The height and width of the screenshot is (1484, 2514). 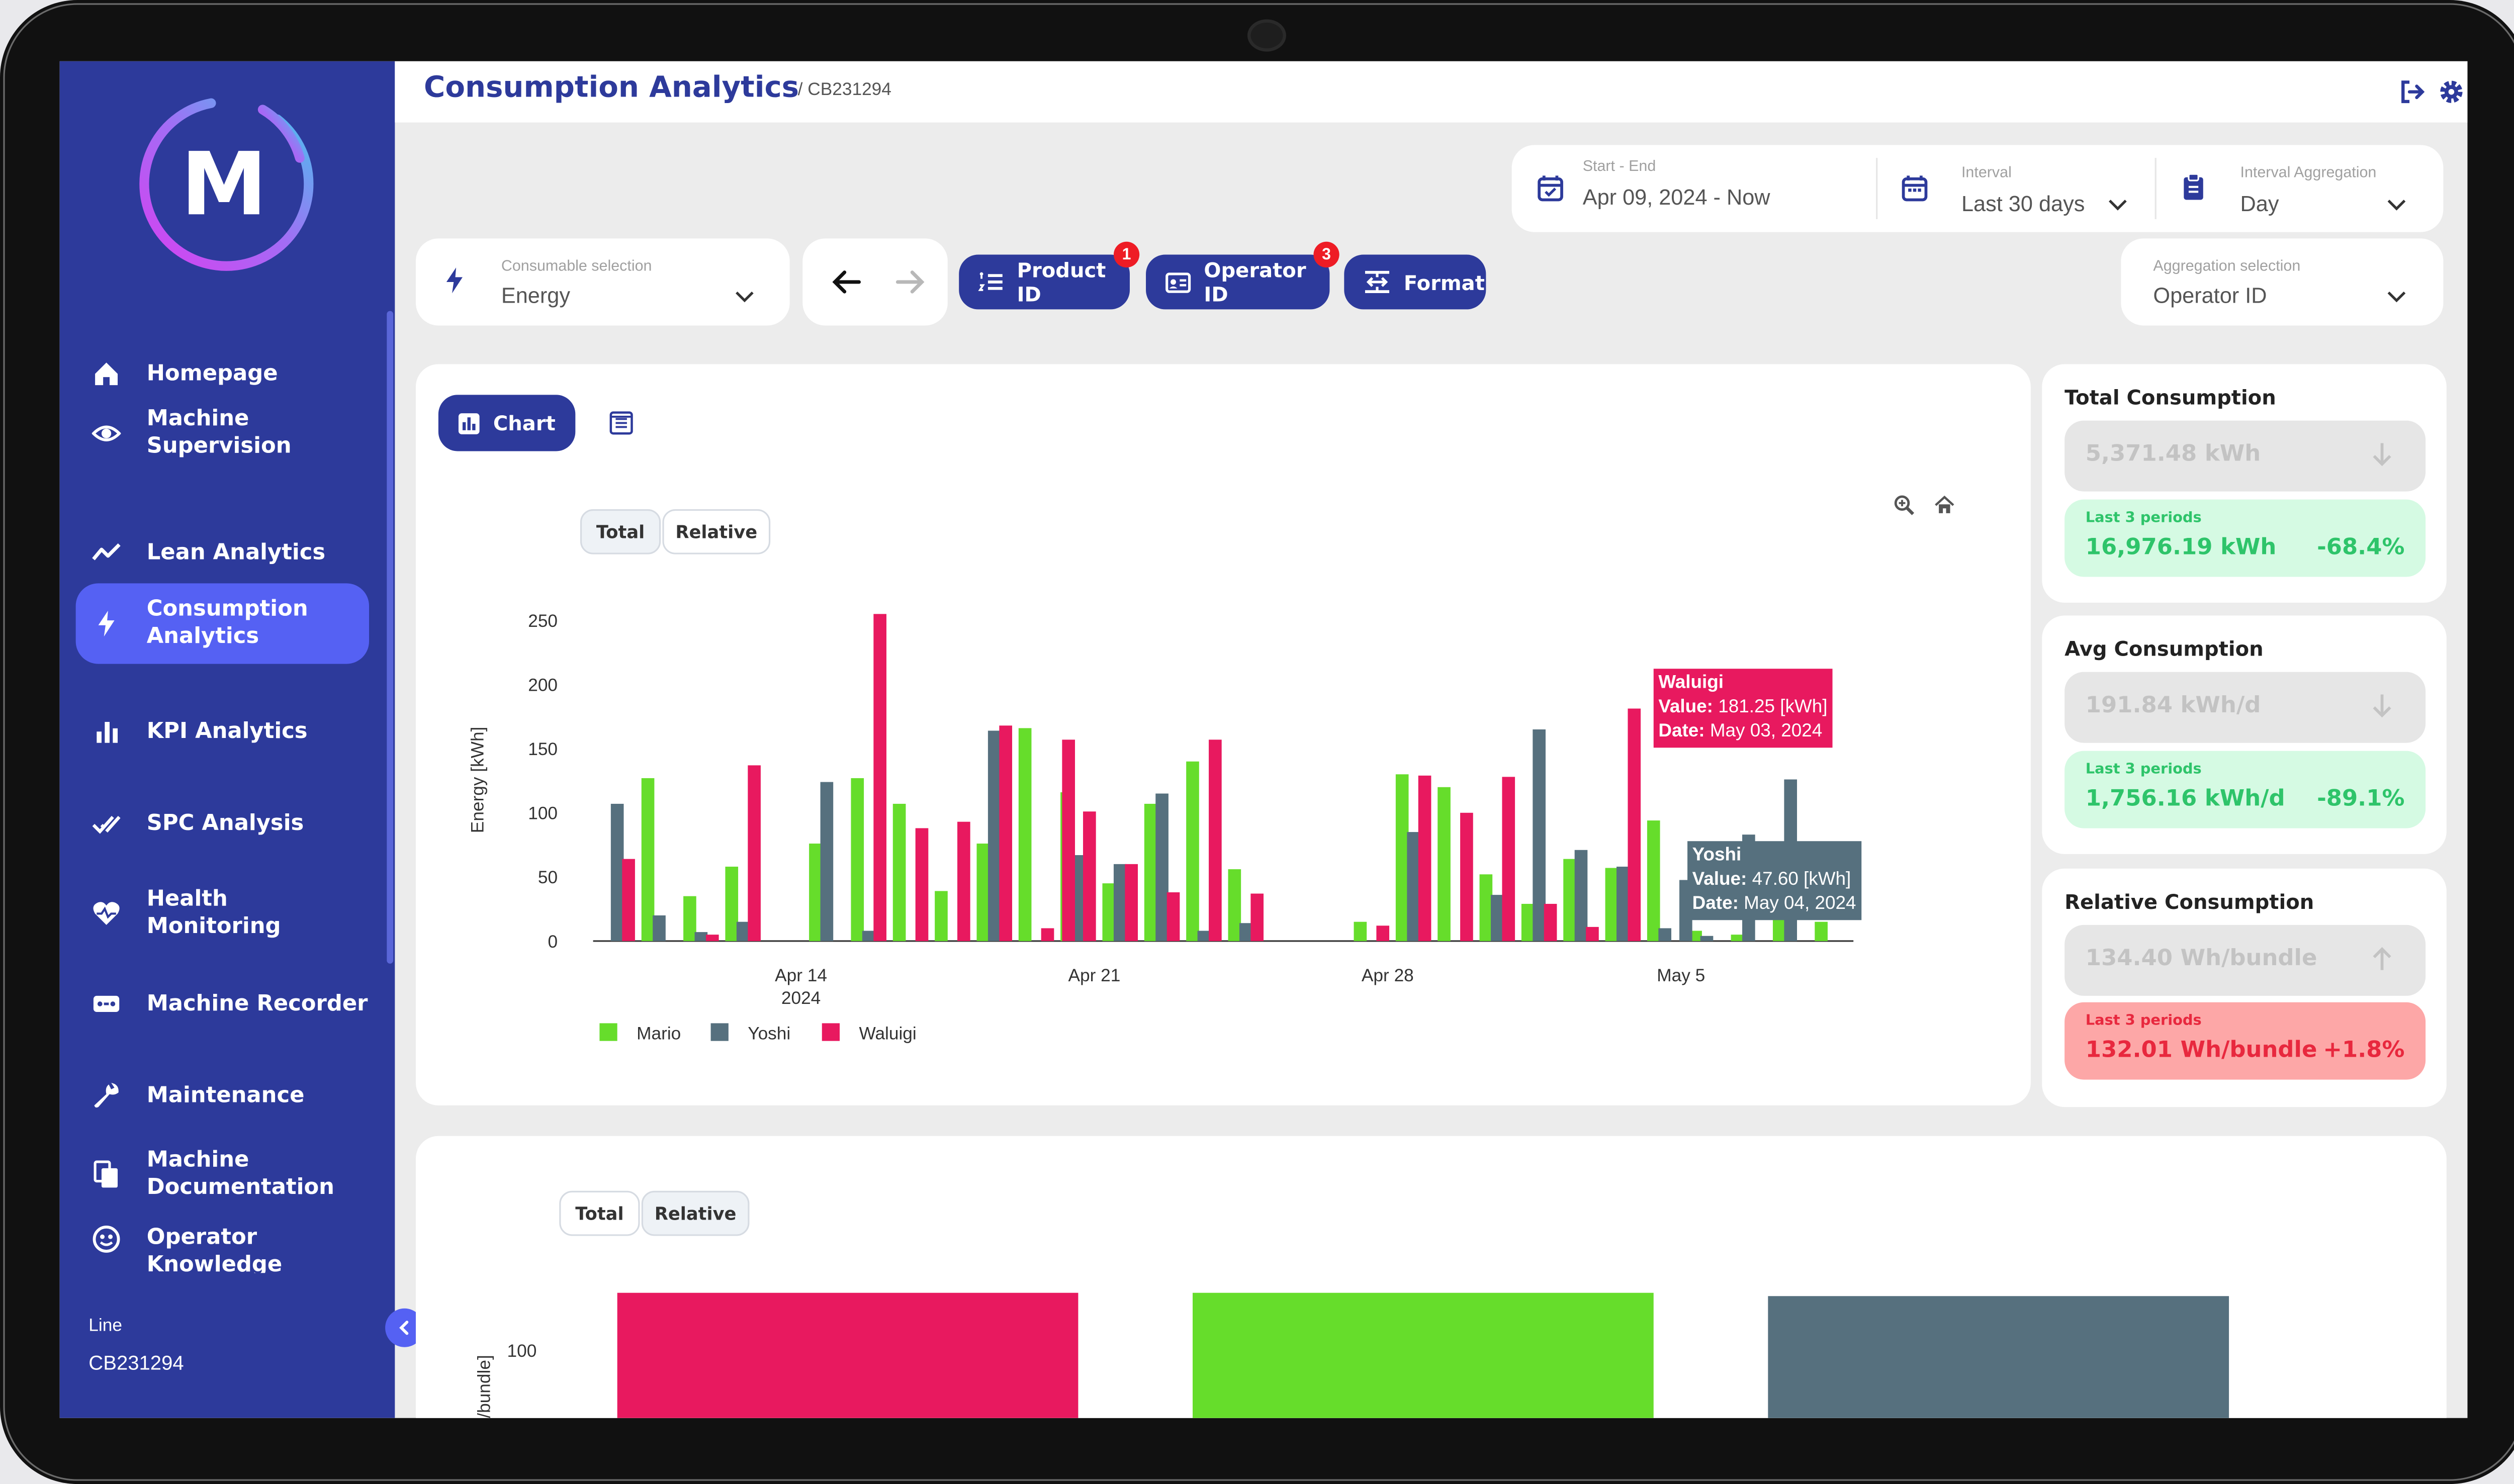 I want to click on legend-item-waluigi: Waluigi, so click(x=870, y=1033).